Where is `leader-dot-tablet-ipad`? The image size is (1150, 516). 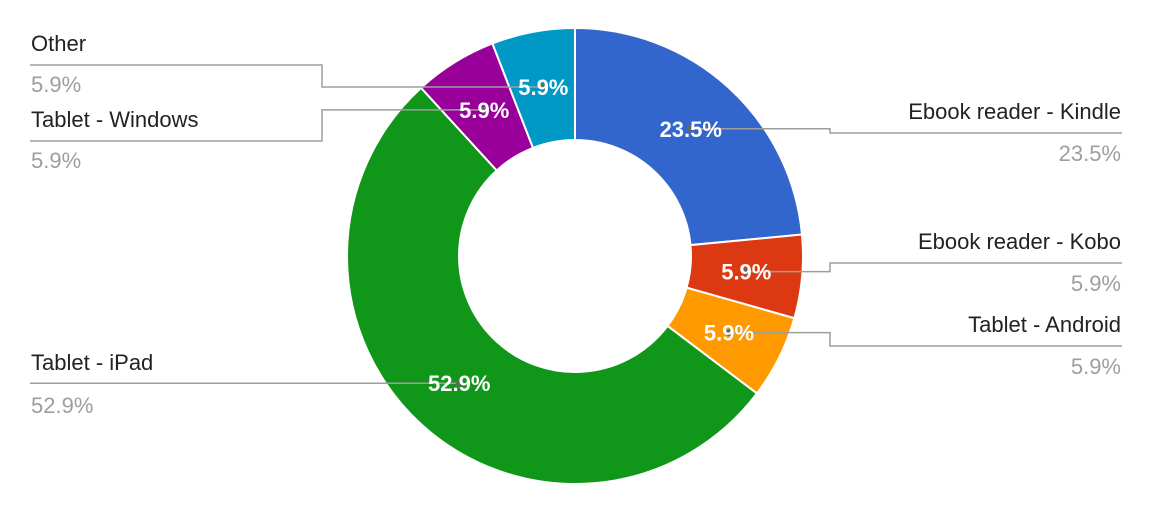 leader-dot-tablet-ipad is located at coordinates (459, 383).